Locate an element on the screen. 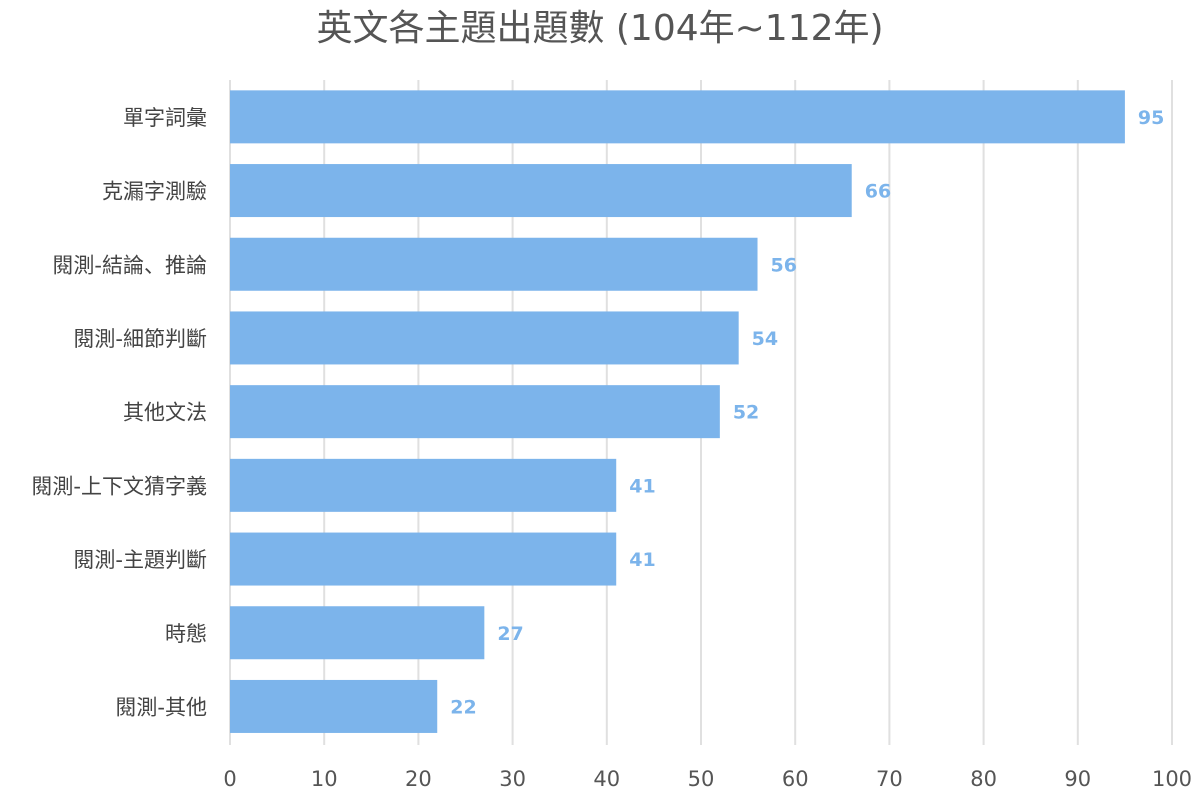 The image size is (1200, 800). x-tick-label: 20 is located at coordinates (418, 779).